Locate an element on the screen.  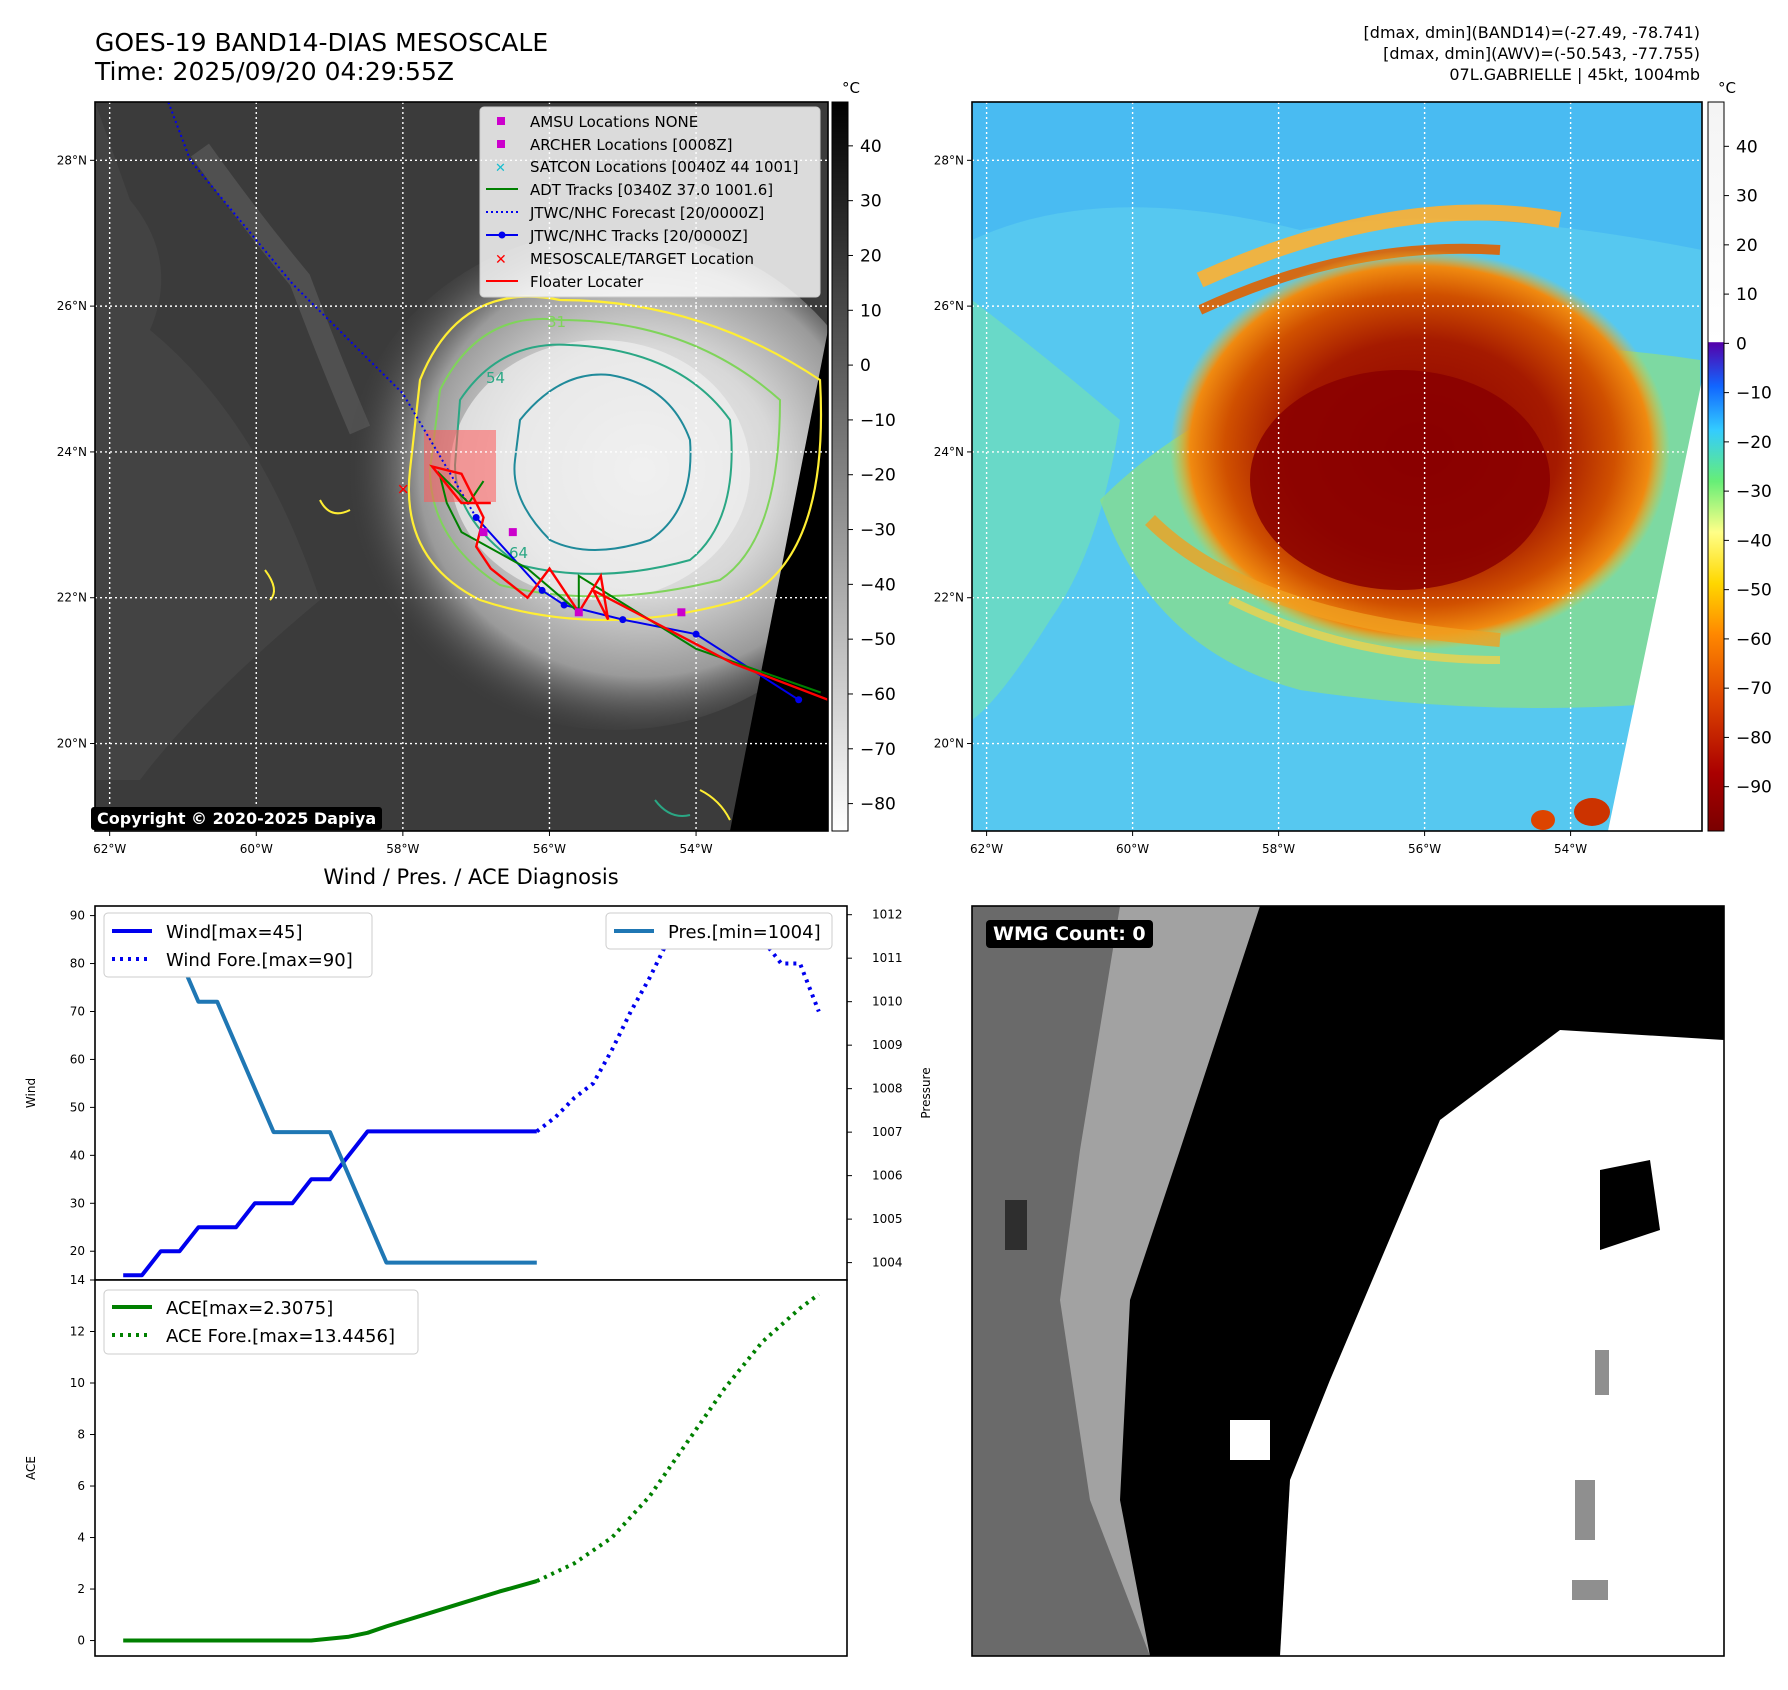
ace-ytick-label: 2 is located at coordinates (81, 1589).